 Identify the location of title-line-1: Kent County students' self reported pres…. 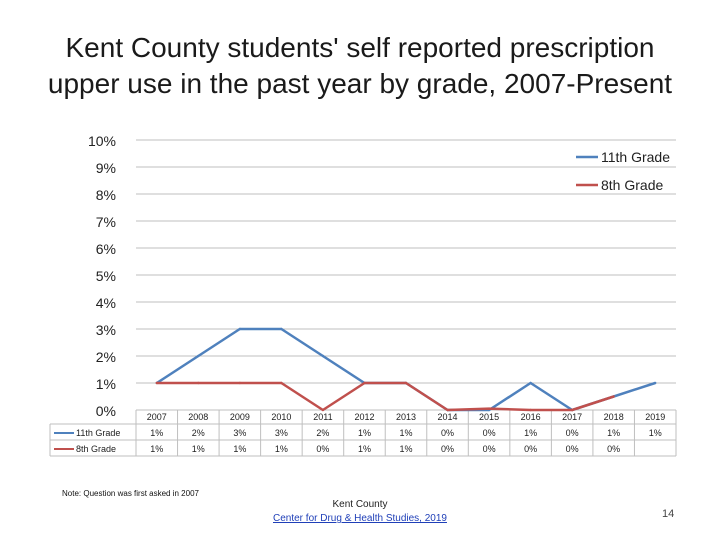
(360, 47).